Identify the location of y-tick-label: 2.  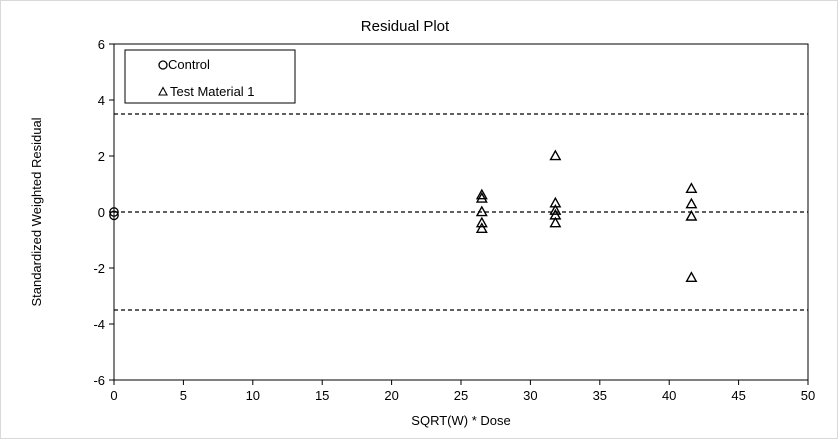
(101, 156).